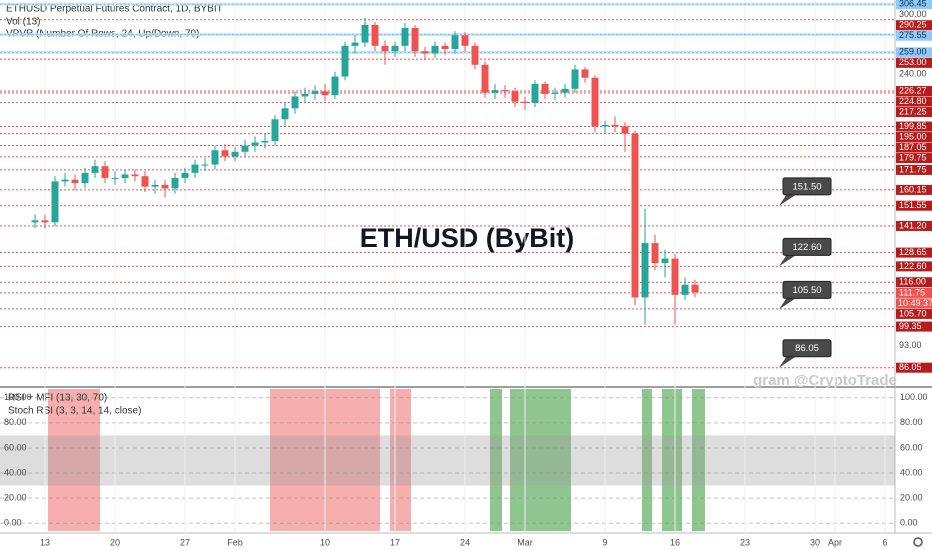 Image resolution: width=932 pixels, height=550 pixels. I want to click on price-label: 141.20, so click(913, 225).